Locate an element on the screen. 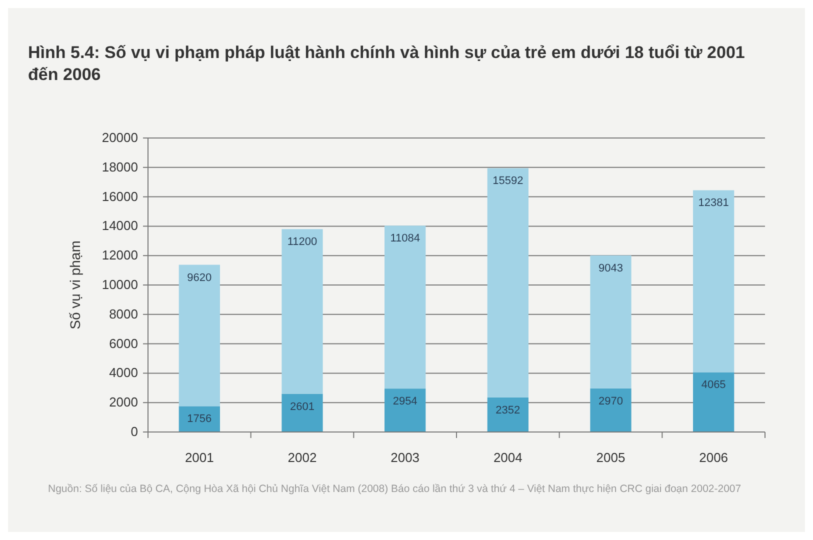 This screenshot has width=813, height=540. y-tick-label: 12000 is located at coordinates (120, 255).